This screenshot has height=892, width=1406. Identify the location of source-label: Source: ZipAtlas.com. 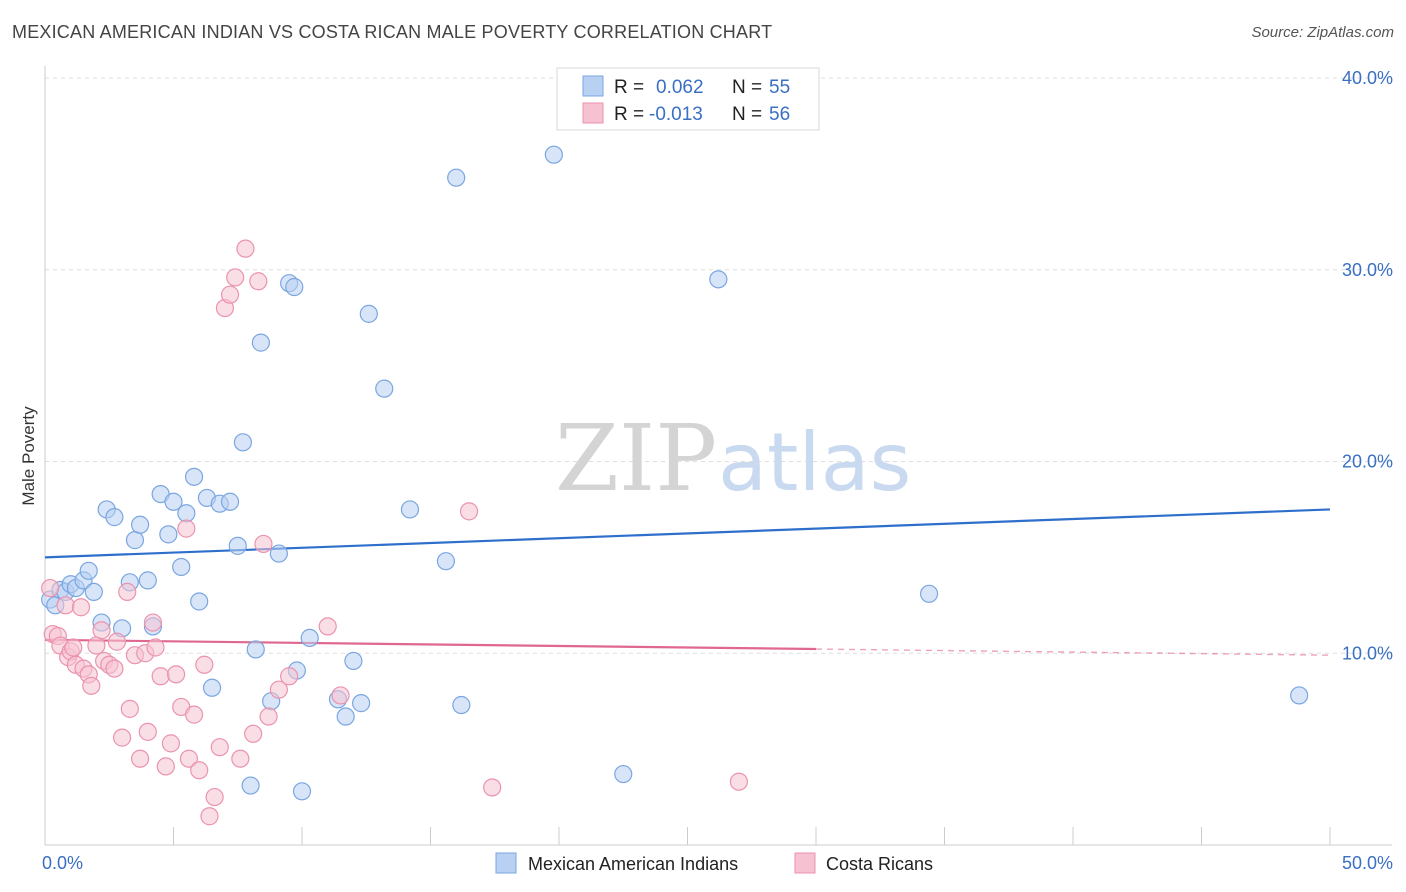
(1322, 32).